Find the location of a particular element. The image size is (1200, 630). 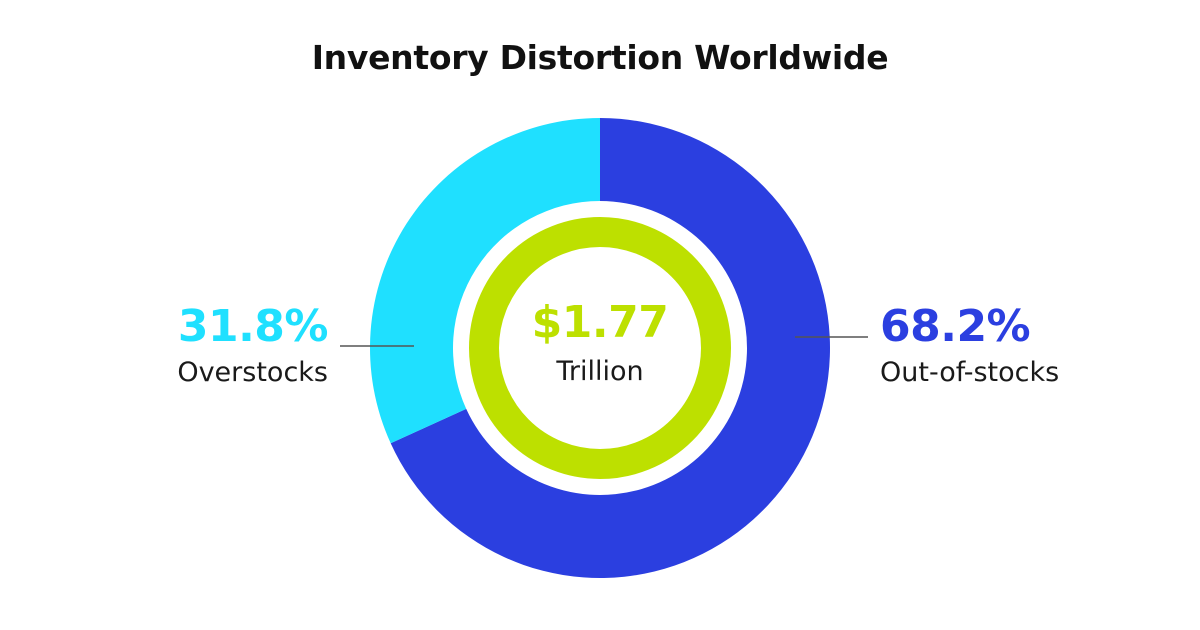

center-ring is located at coordinates (600, 348).